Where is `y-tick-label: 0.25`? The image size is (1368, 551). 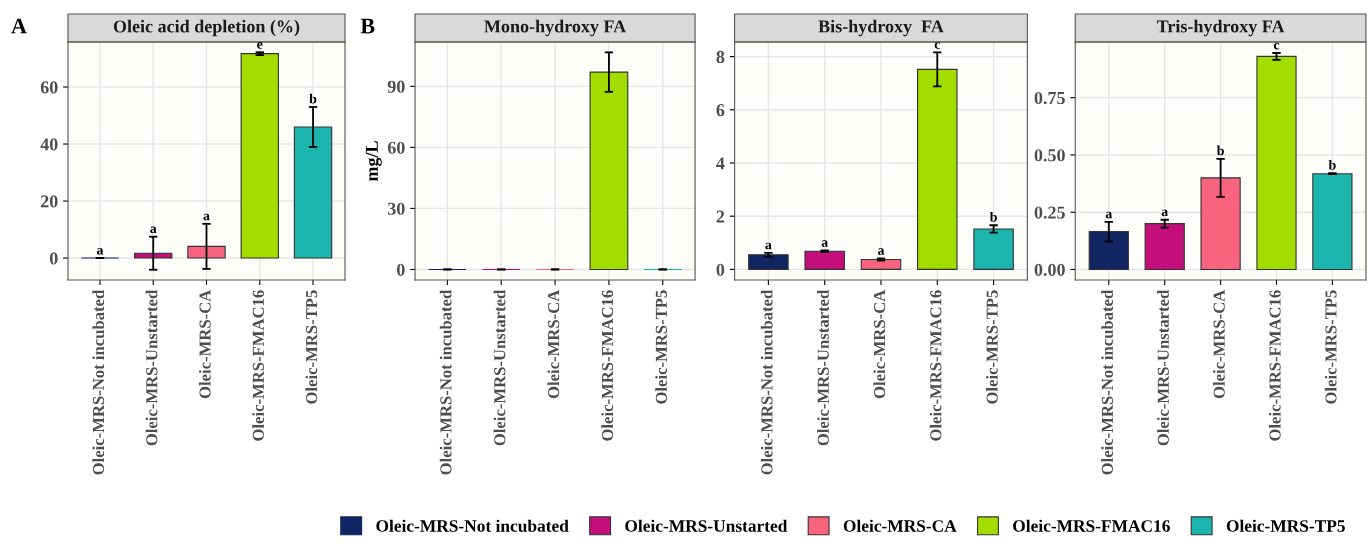
y-tick-label: 0.25 is located at coordinates (1049, 212).